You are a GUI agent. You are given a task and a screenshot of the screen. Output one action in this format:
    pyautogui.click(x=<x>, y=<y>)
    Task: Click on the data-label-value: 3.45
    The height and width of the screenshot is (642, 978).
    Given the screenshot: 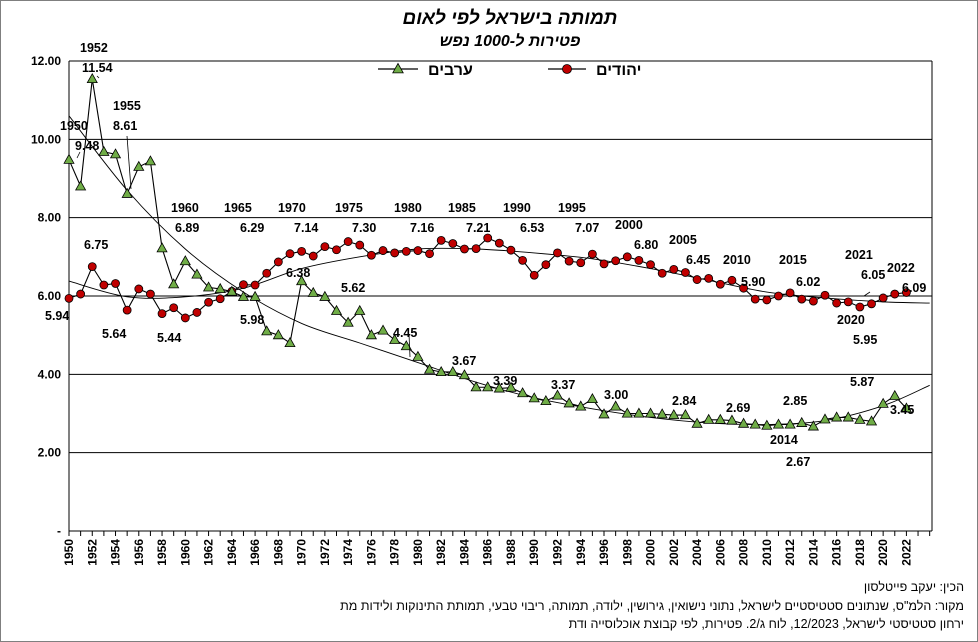 What is the action you would take?
    pyautogui.click(x=902, y=410)
    